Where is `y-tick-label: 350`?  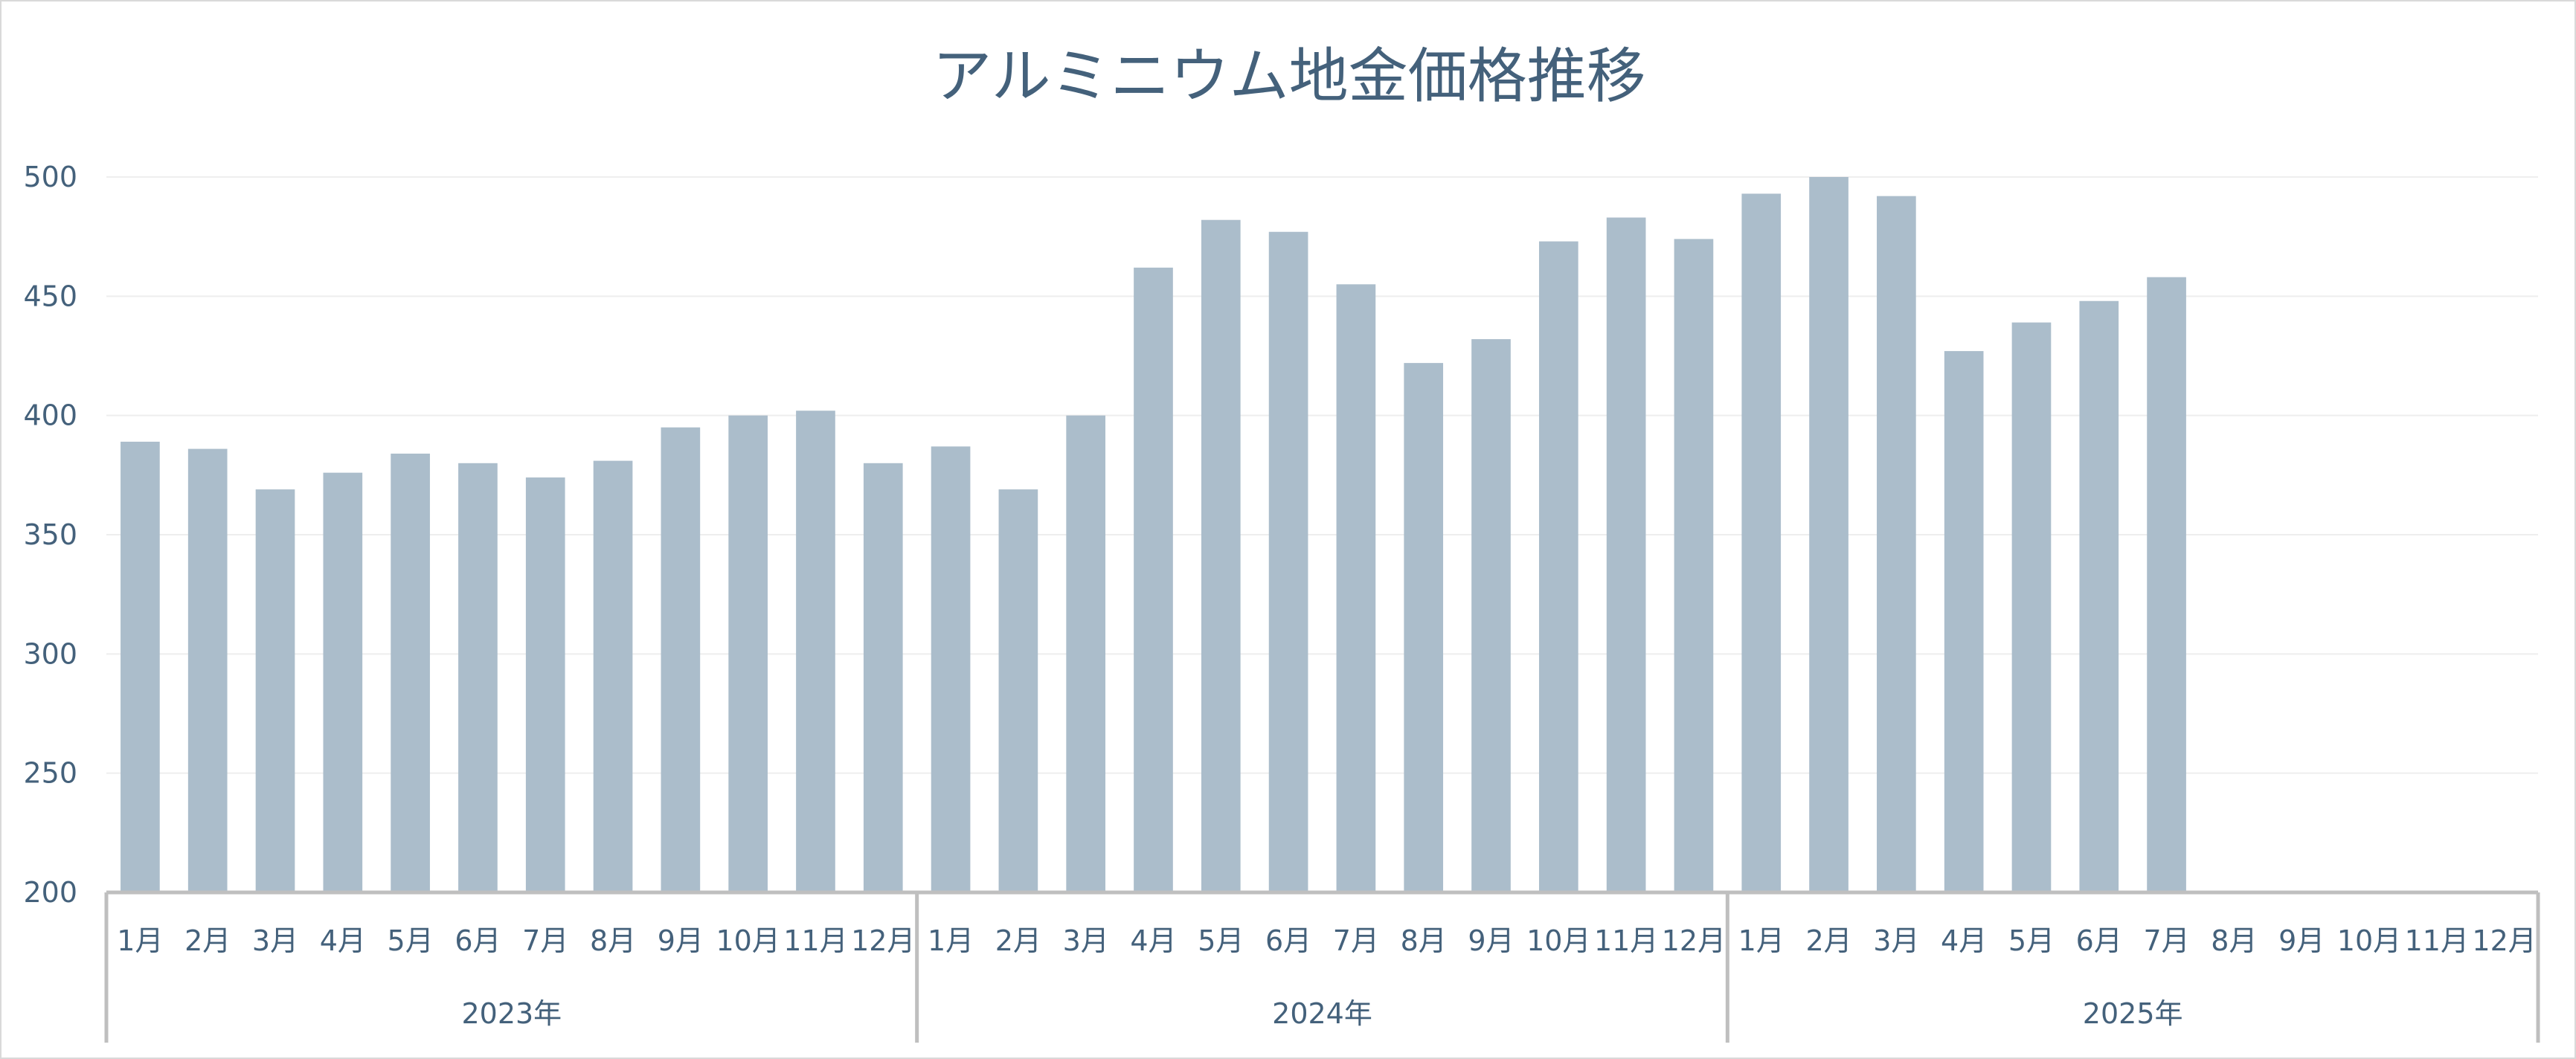
y-tick-label: 350 is located at coordinates (50, 534).